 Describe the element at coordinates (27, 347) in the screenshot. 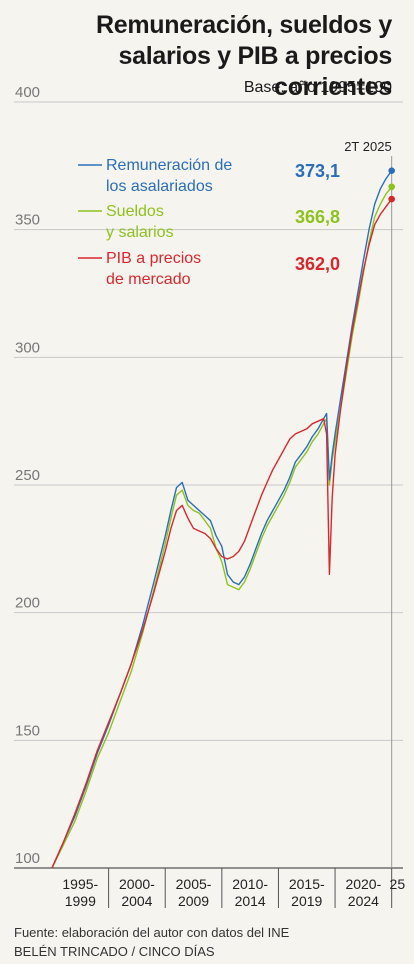

I see `y-tick-label: 300` at that location.